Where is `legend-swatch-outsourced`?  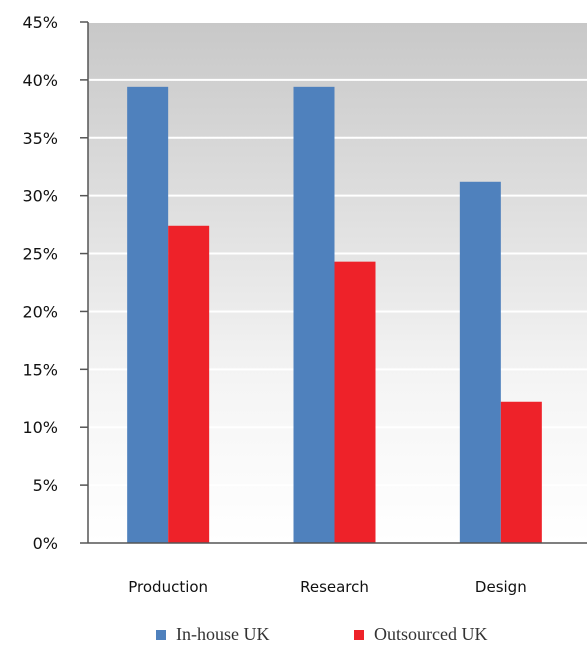 legend-swatch-outsourced is located at coordinates (359, 634).